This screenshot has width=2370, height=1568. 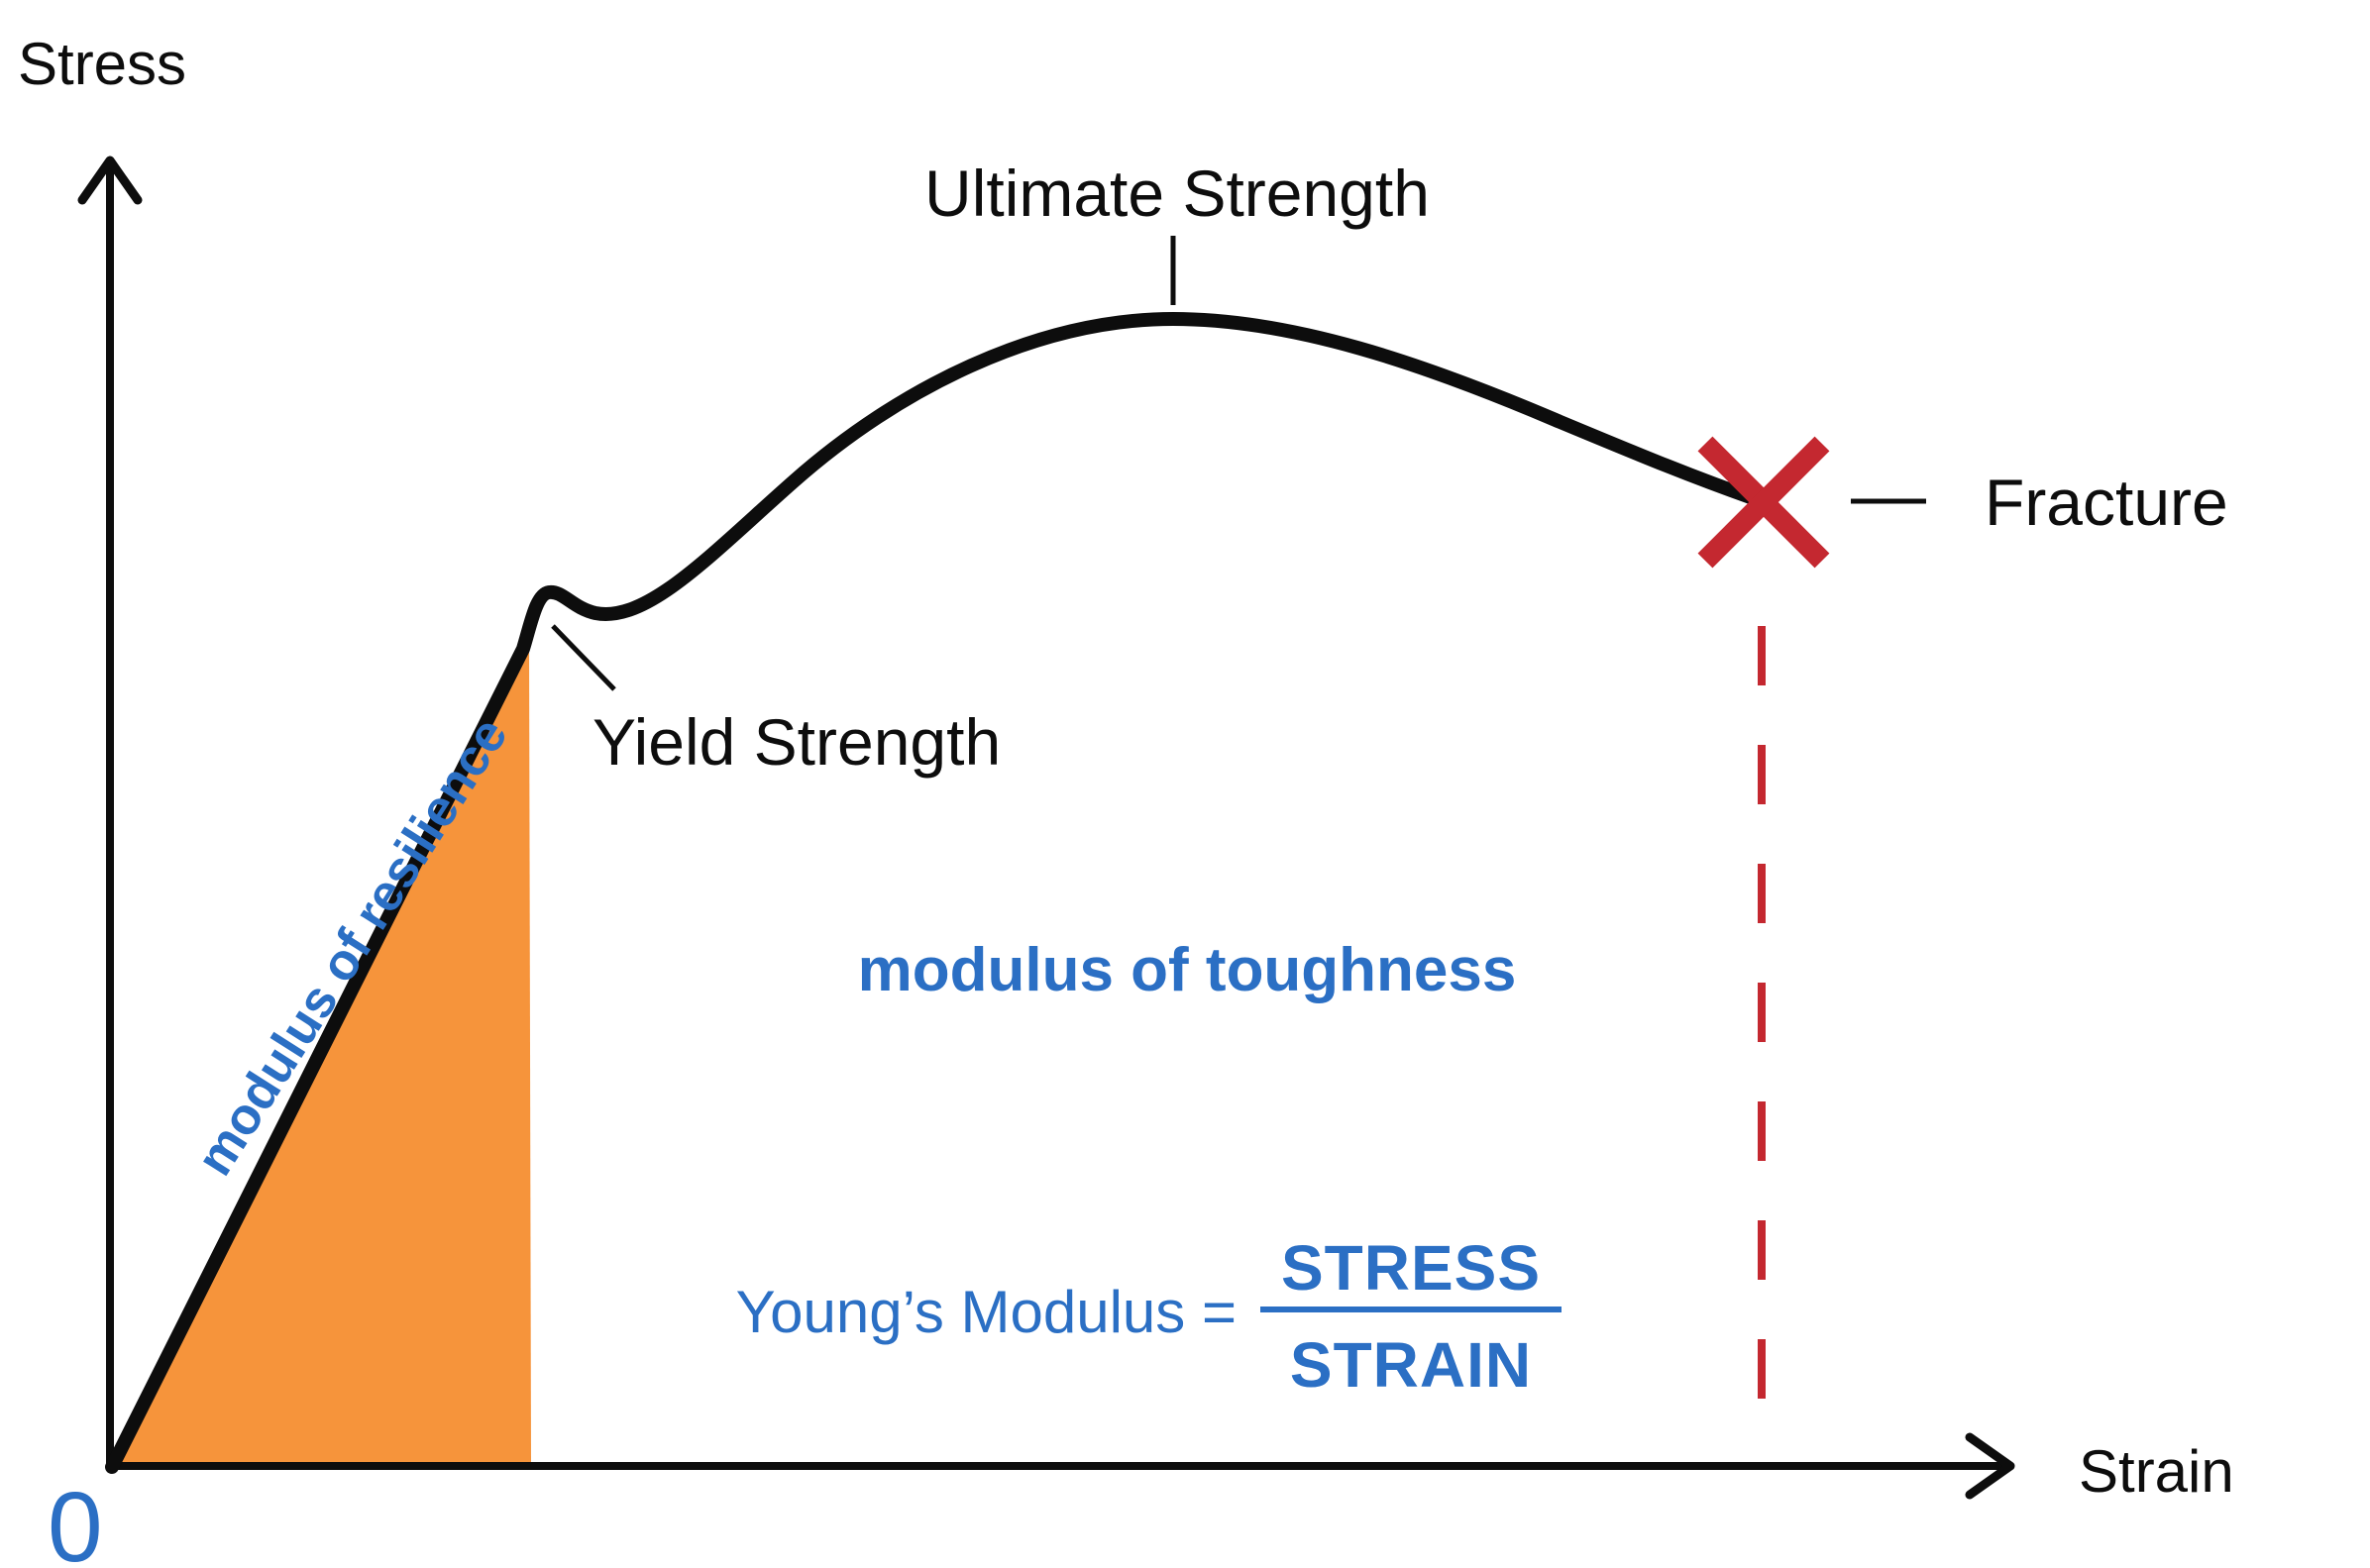 What do you see at coordinates (583, 658) in the screenshot?
I see `yield-strength-leader` at bounding box center [583, 658].